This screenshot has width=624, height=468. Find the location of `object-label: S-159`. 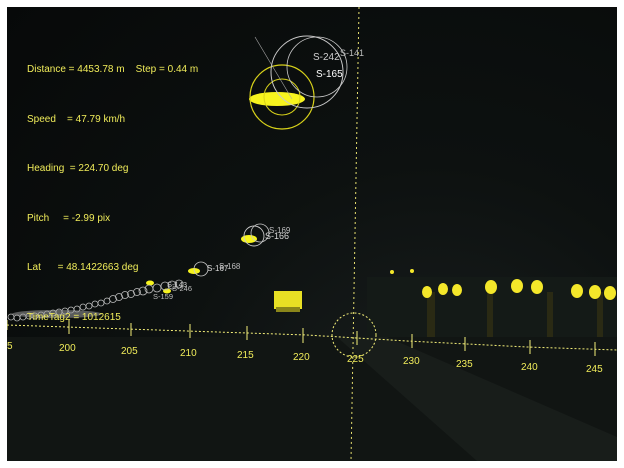

object-label: S-159 is located at coordinates (163, 296).